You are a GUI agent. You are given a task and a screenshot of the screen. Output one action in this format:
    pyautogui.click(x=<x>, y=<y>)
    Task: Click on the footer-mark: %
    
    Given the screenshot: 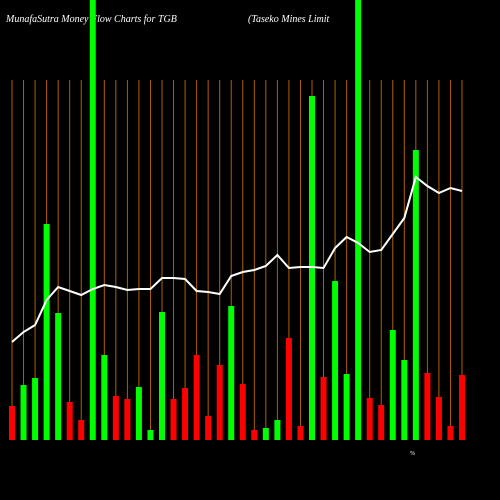 What is the action you would take?
    pyautogui.click(x=412, y=454)
    